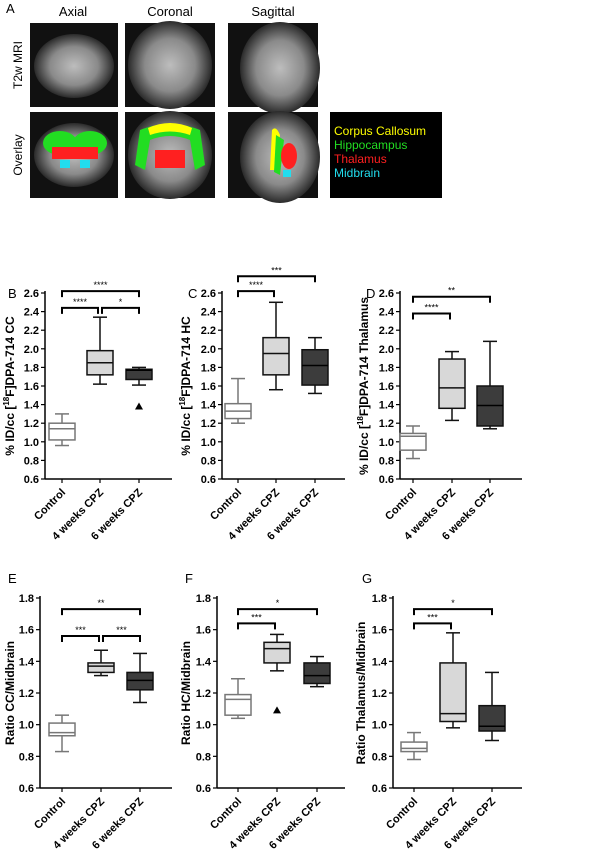  I want to click on overlay-axial, so click(74, 155).